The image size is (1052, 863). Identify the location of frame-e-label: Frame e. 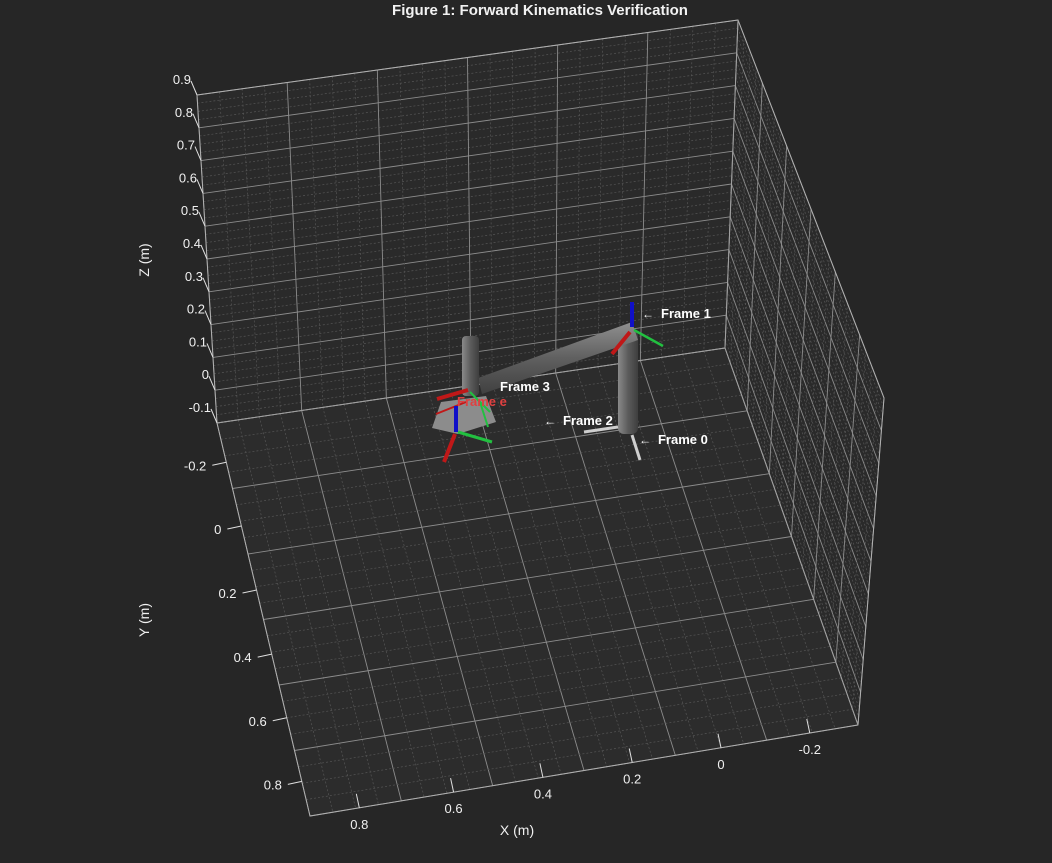
(482, 401).